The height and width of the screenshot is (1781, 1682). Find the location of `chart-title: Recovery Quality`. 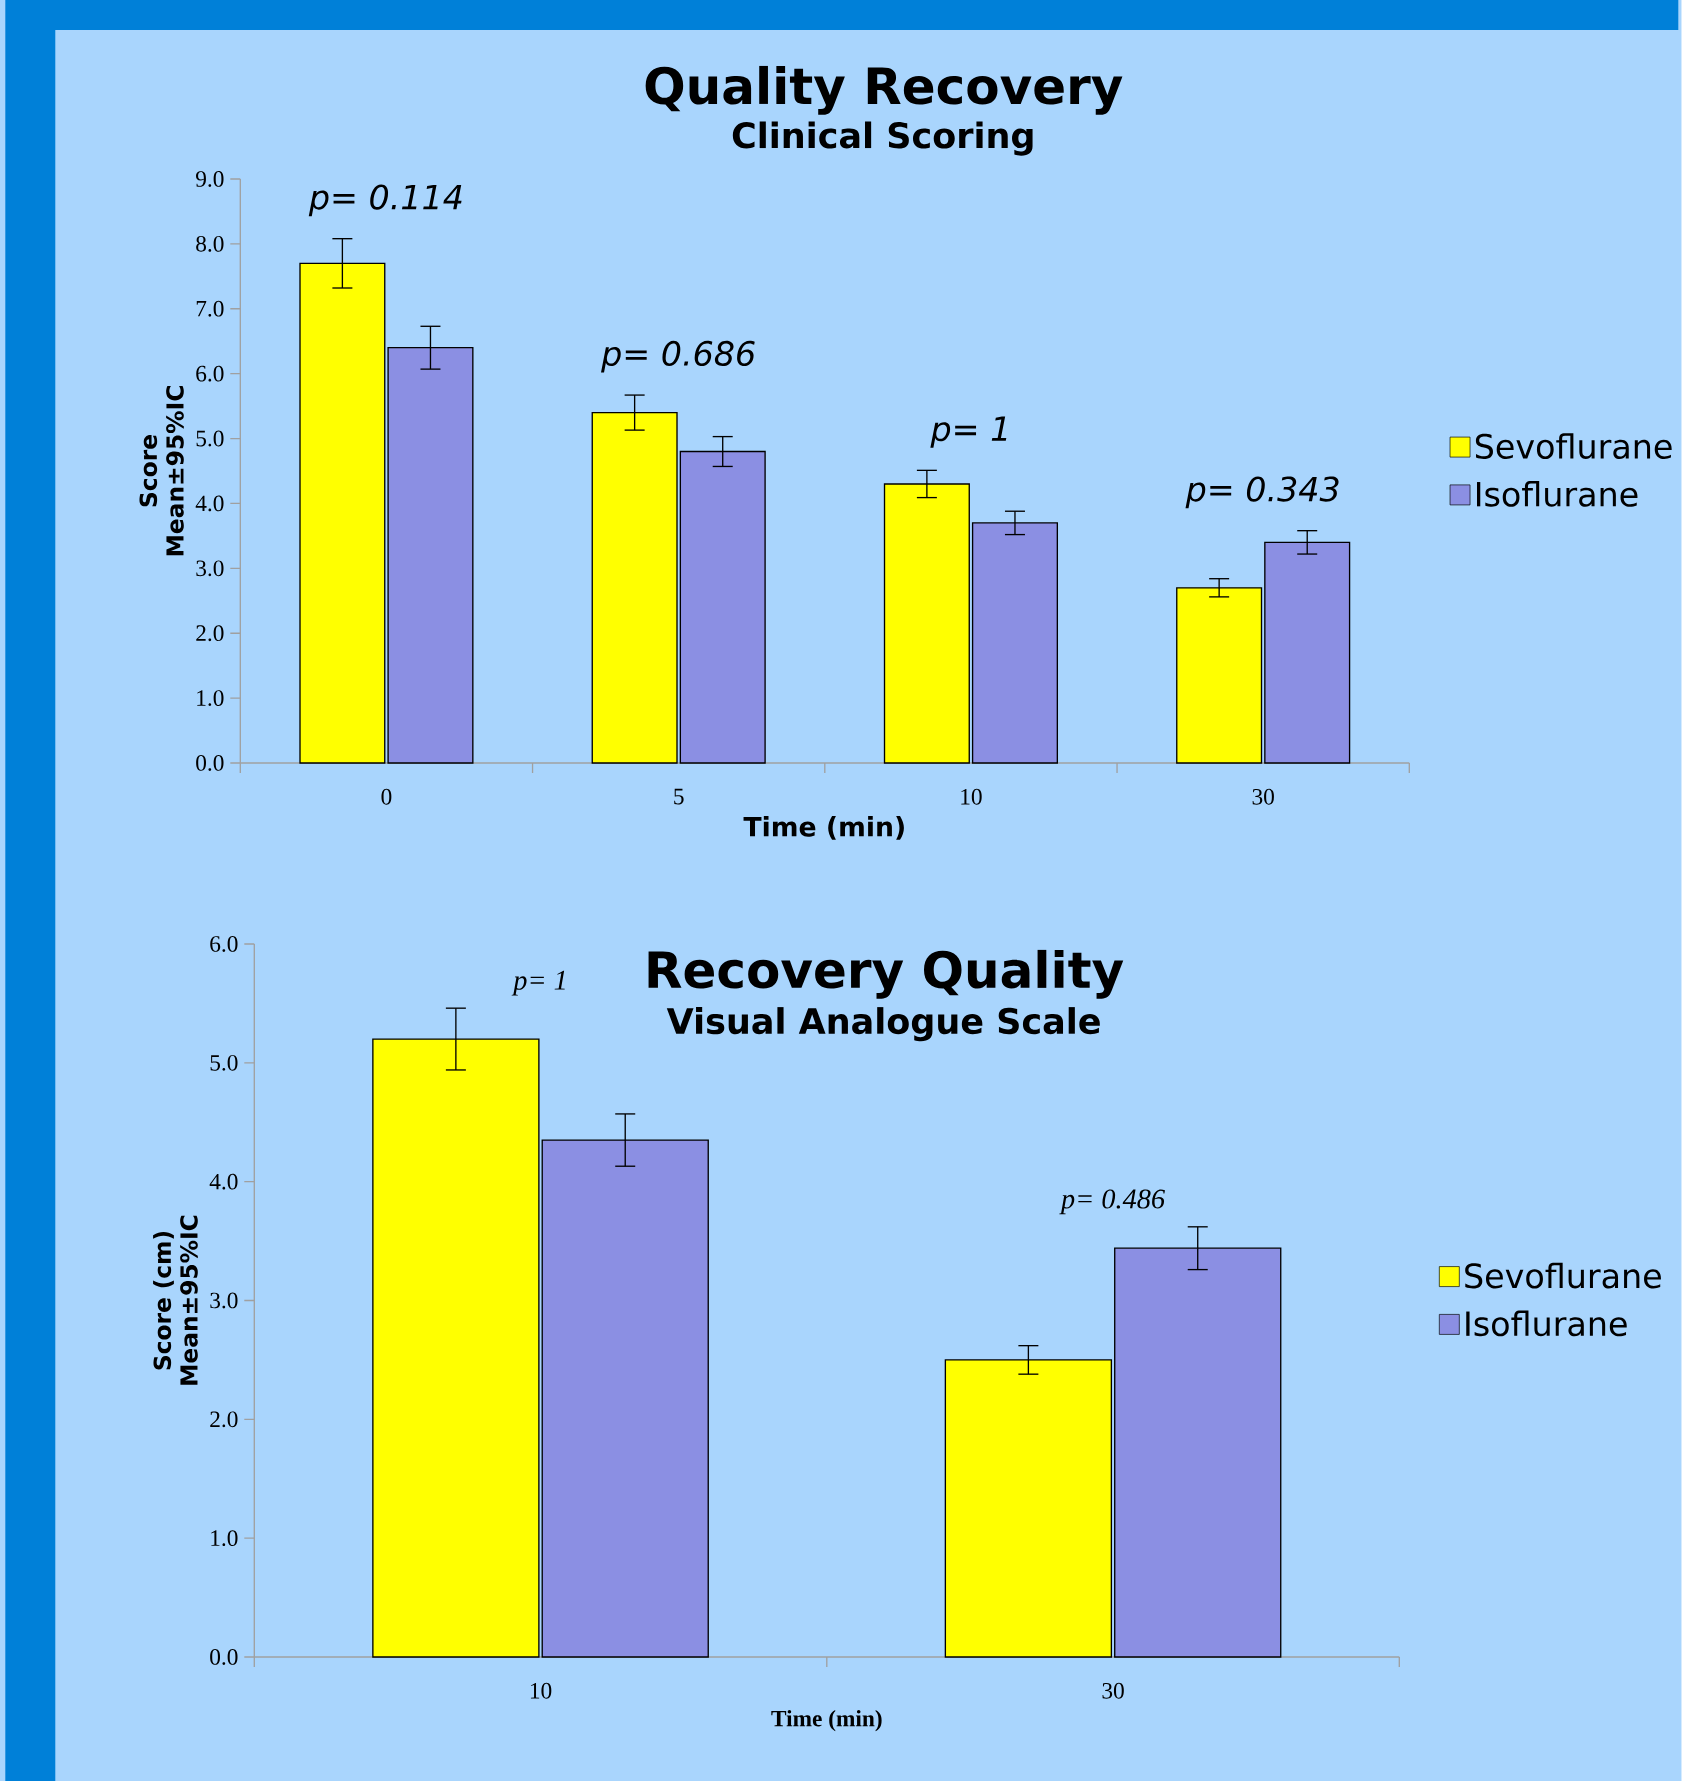

chart-title: Recovery Quality is located at coordinates (886, 974).